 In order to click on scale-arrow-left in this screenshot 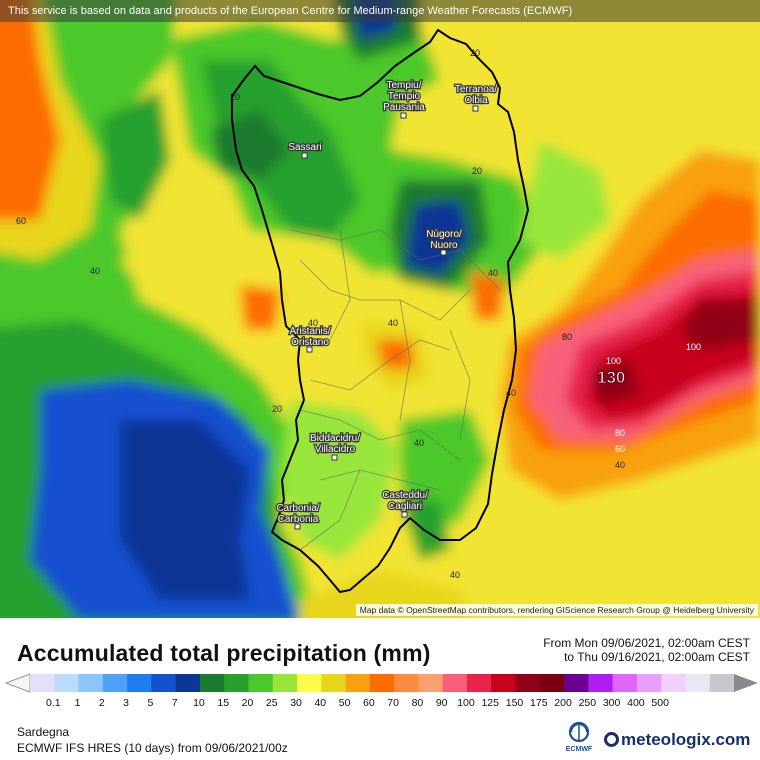, I will do `click(17, 683)`.